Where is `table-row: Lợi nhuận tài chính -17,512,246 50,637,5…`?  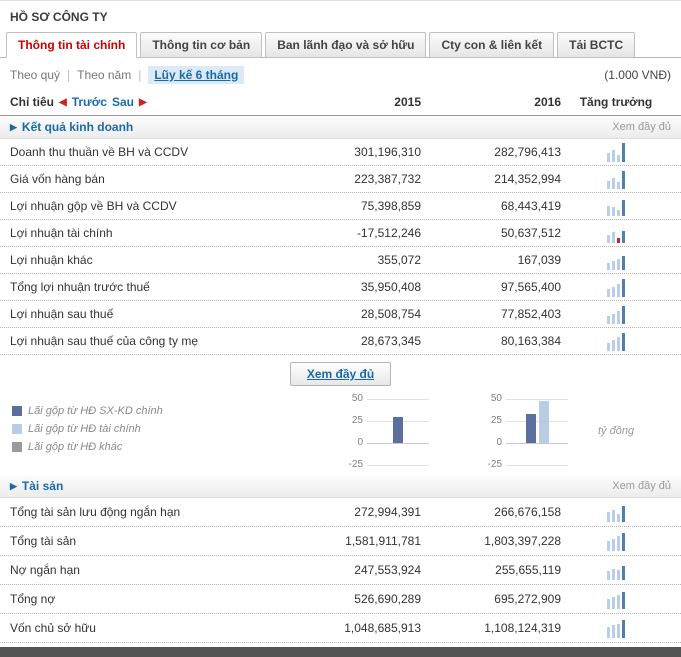
table-row: Lợi nhuận tài chính -17,512,246 50,637,5… is located at coordinates (340, 233).